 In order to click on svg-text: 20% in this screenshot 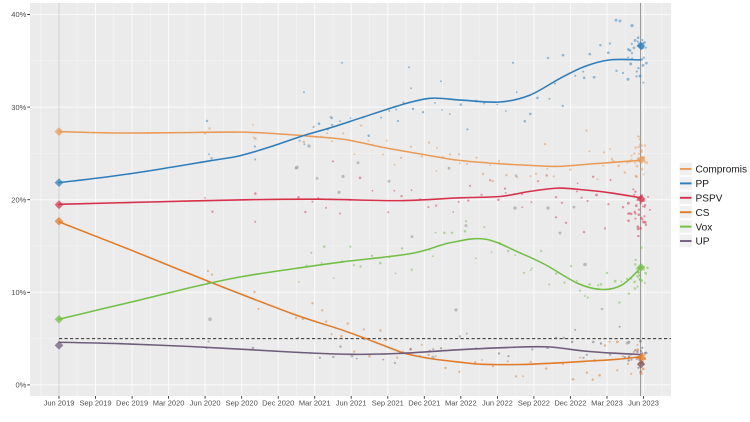, I will do `click(18, 199)`.